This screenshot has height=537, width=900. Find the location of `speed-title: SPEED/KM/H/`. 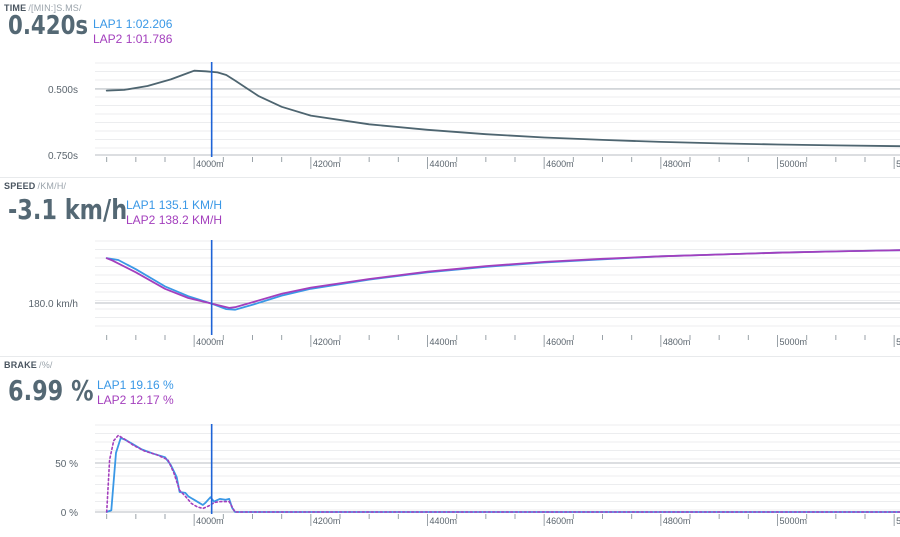

speed-title: SPEED/KM/H/ is located at coordinates (35, 186).